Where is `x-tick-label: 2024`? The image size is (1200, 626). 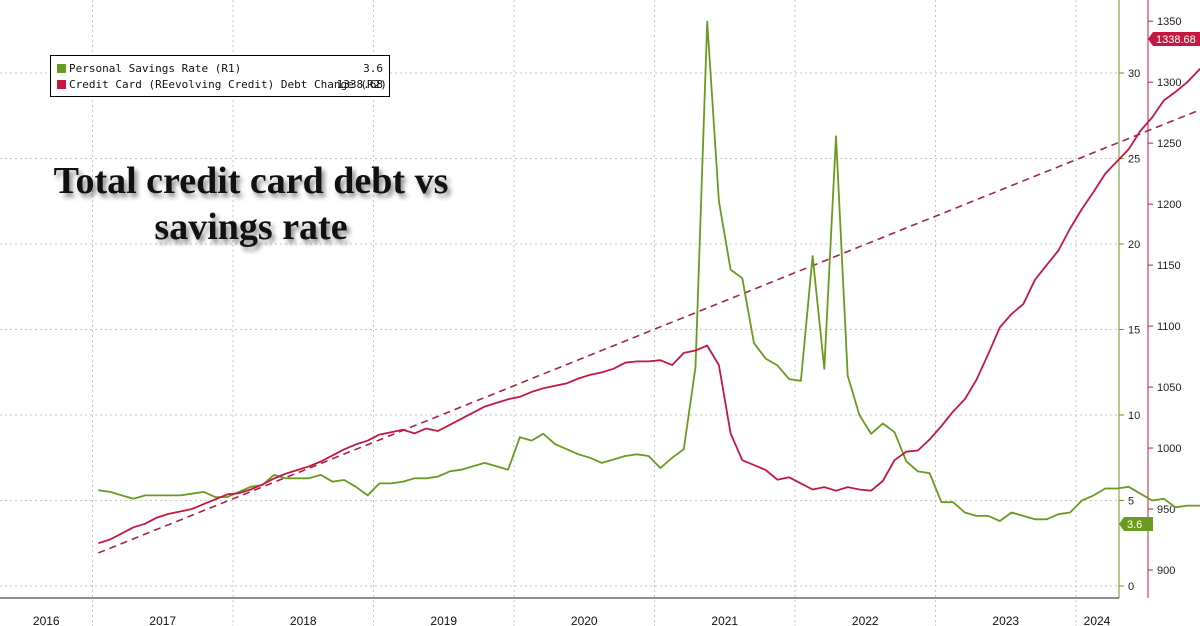 x-tick-label: 2024 is located at coordinates (1097, 620).